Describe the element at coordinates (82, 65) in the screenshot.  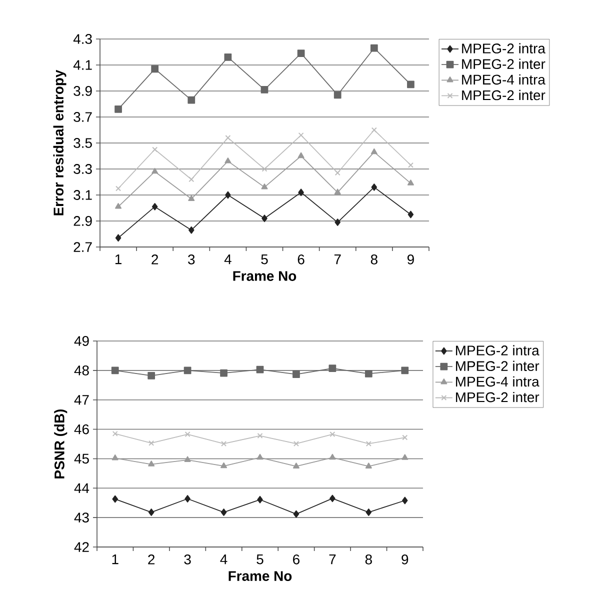
I see `y-tick-label: 4.1` at that location.